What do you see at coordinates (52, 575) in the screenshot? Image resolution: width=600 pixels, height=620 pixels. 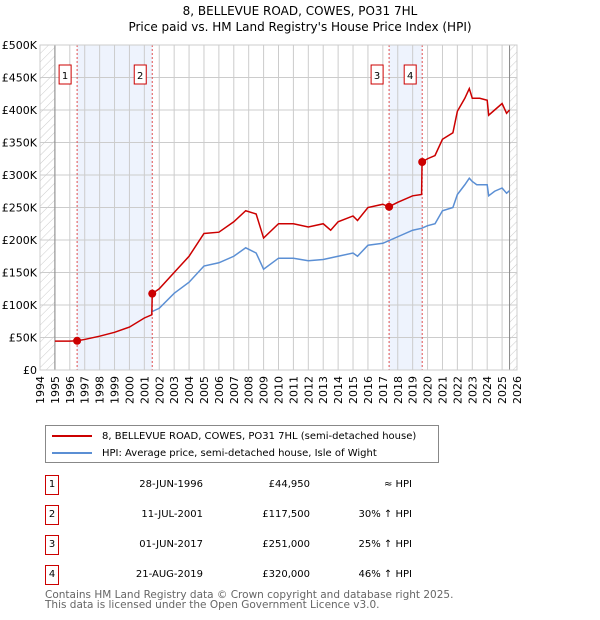 I see `sale-number: 4` at bounding box center [52, 575].